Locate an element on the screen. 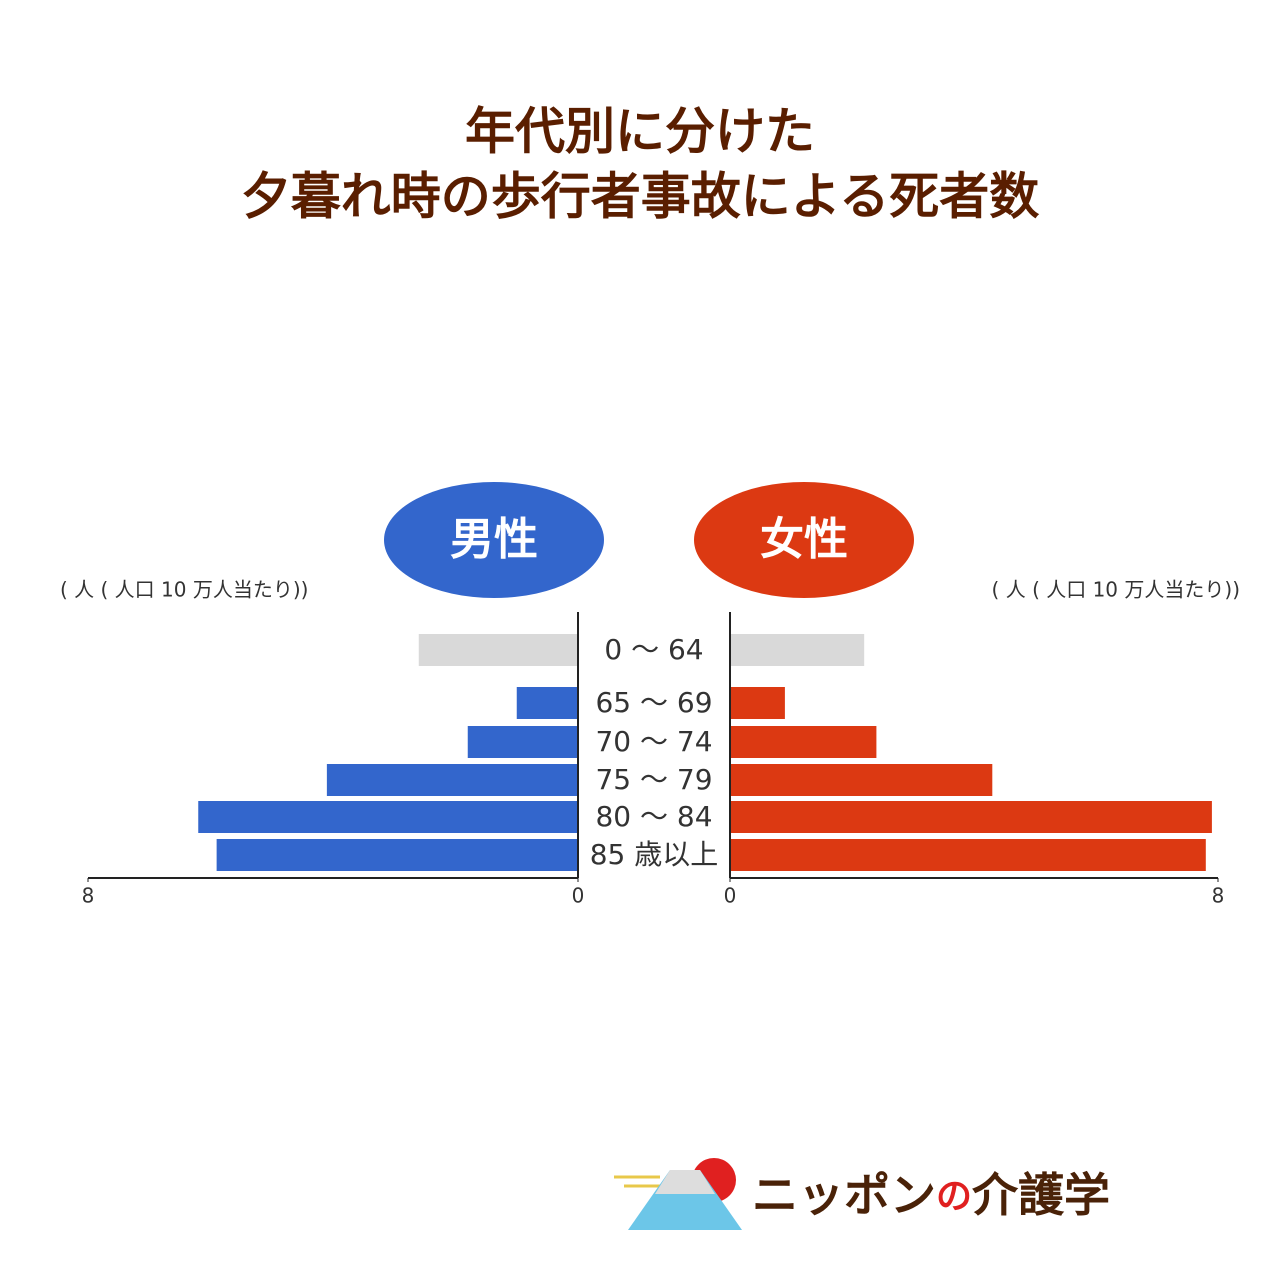 The image size is (1280, 1284). category-label: 75 ～ 79 is located at coordinates (653, 779).